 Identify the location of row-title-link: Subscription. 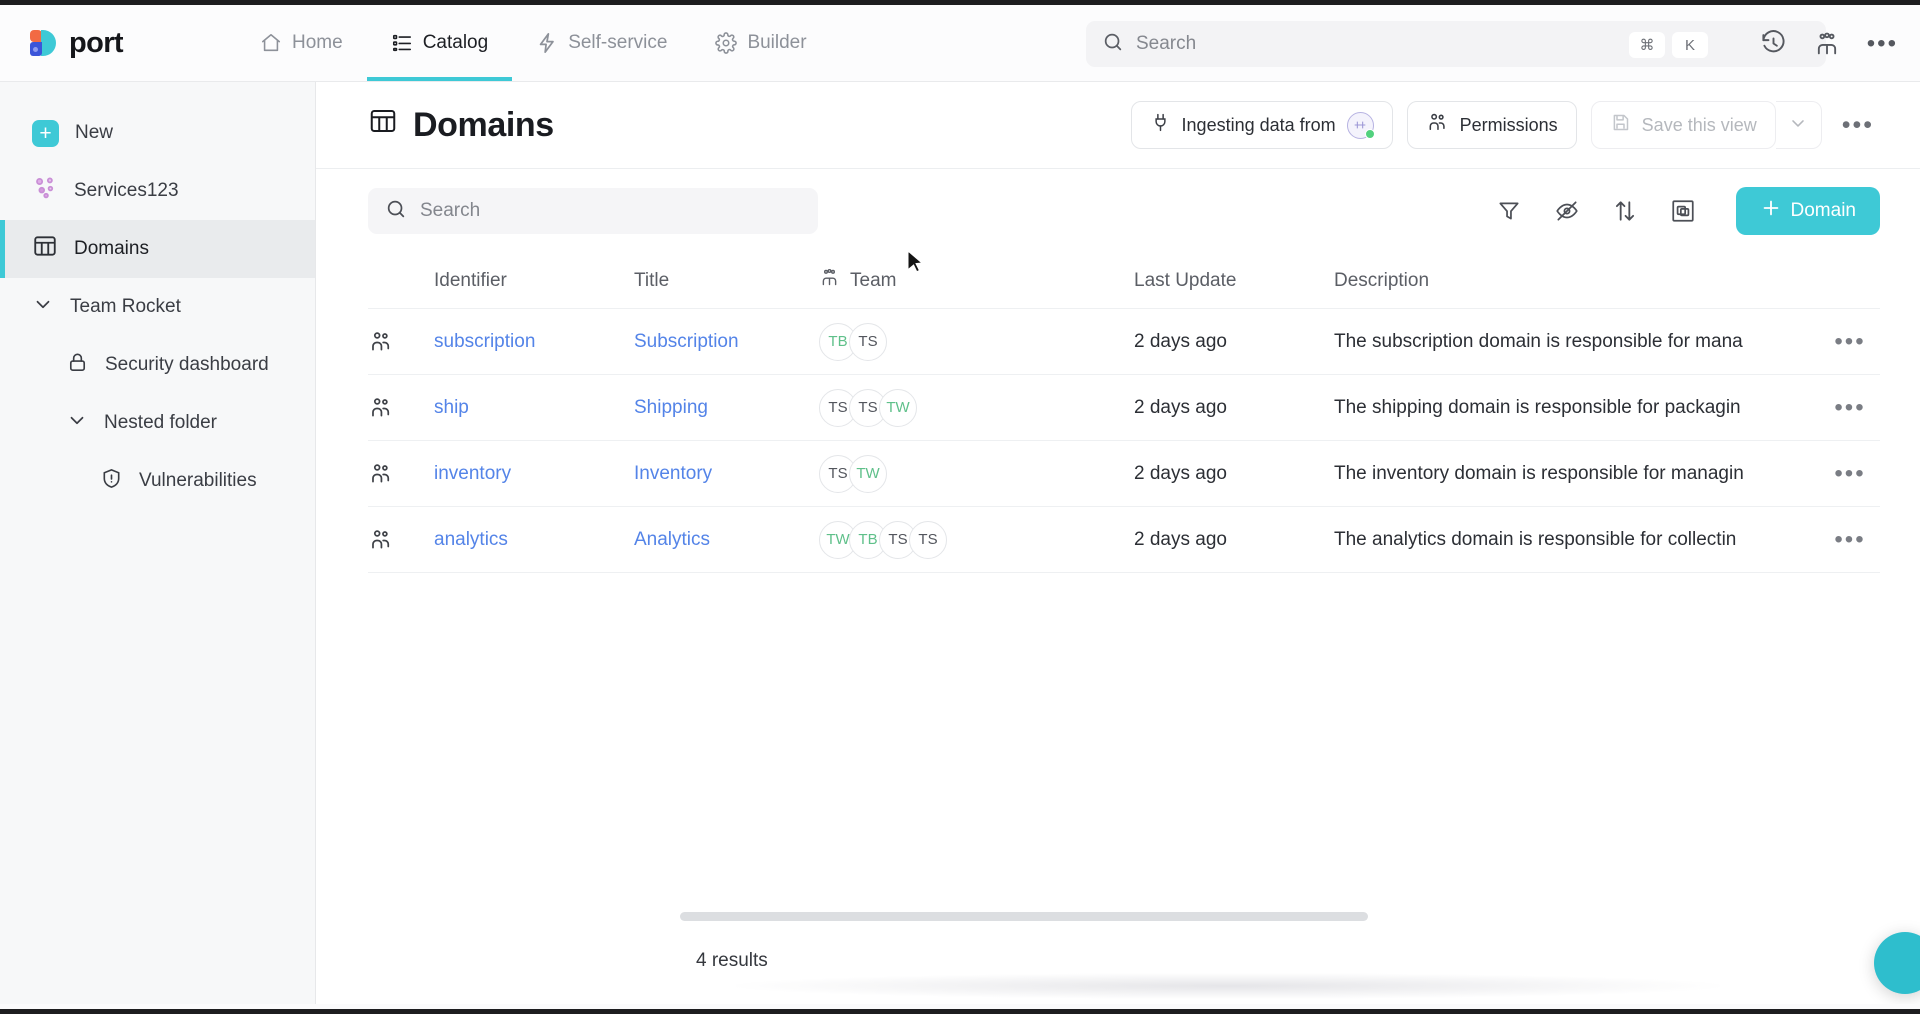
(686, 341).